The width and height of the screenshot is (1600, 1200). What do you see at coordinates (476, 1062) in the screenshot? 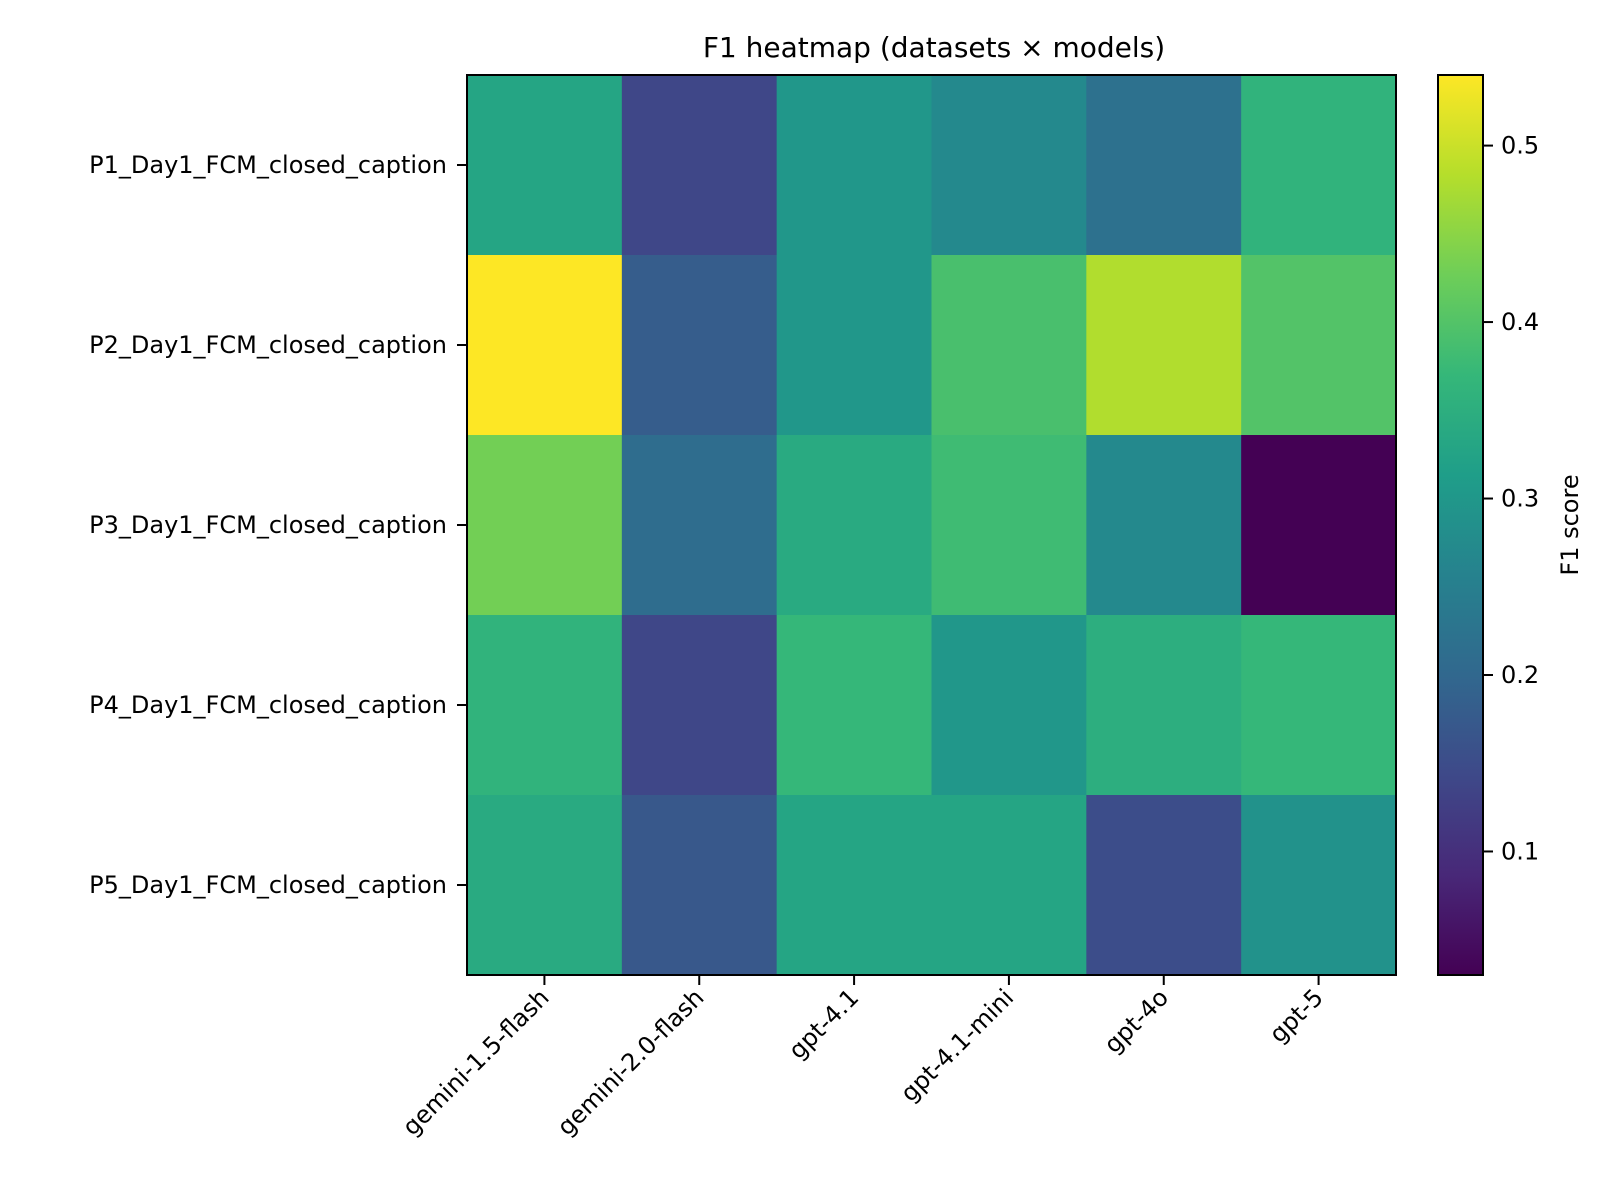
I see `x-tick-label: gemini-1.5-flash` at bounding box center [476, 1062].